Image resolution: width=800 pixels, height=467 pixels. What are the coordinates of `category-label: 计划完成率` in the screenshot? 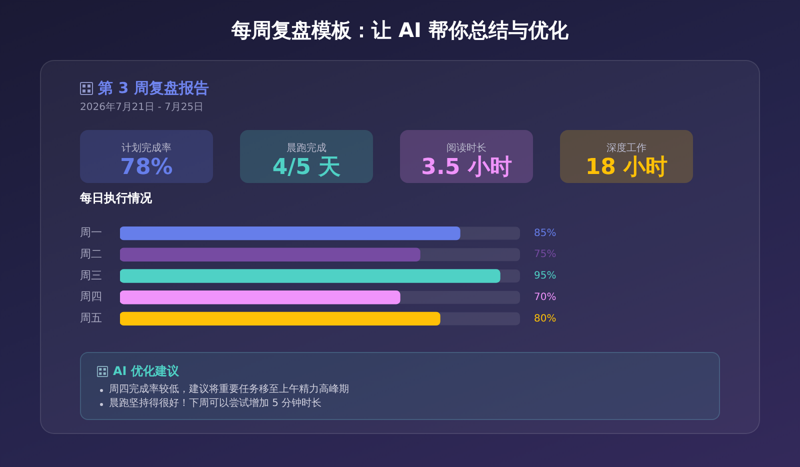 It's located at (146, 148).